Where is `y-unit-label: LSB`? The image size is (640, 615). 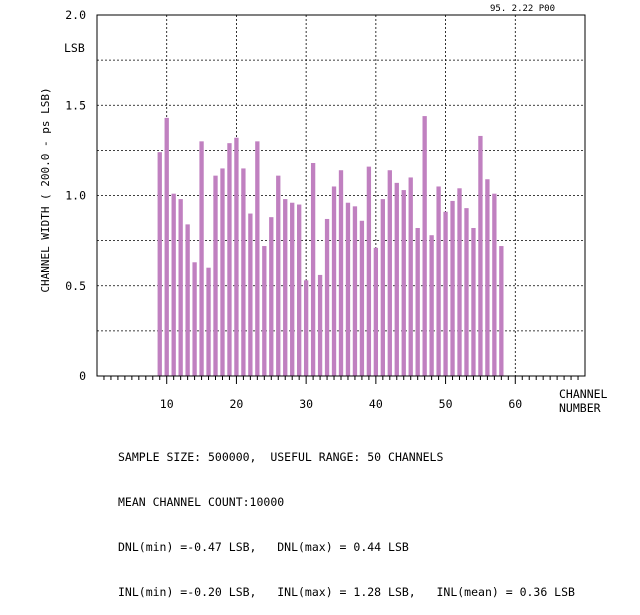
y-unit-label: LSB is located at coordinates (74, 48).